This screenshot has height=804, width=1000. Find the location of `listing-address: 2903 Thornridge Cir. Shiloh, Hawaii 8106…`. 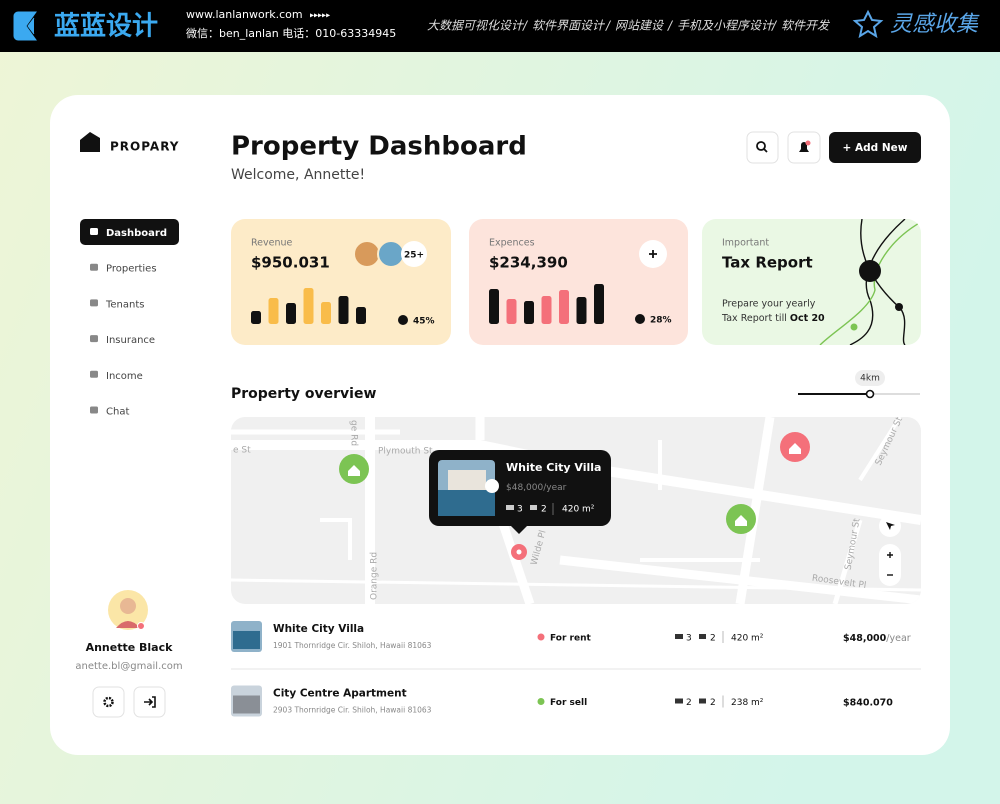

listing-address: 2903 Thornridge Cir. Shiloh, Hawaii 8106… is located at coordinates (352, 710).